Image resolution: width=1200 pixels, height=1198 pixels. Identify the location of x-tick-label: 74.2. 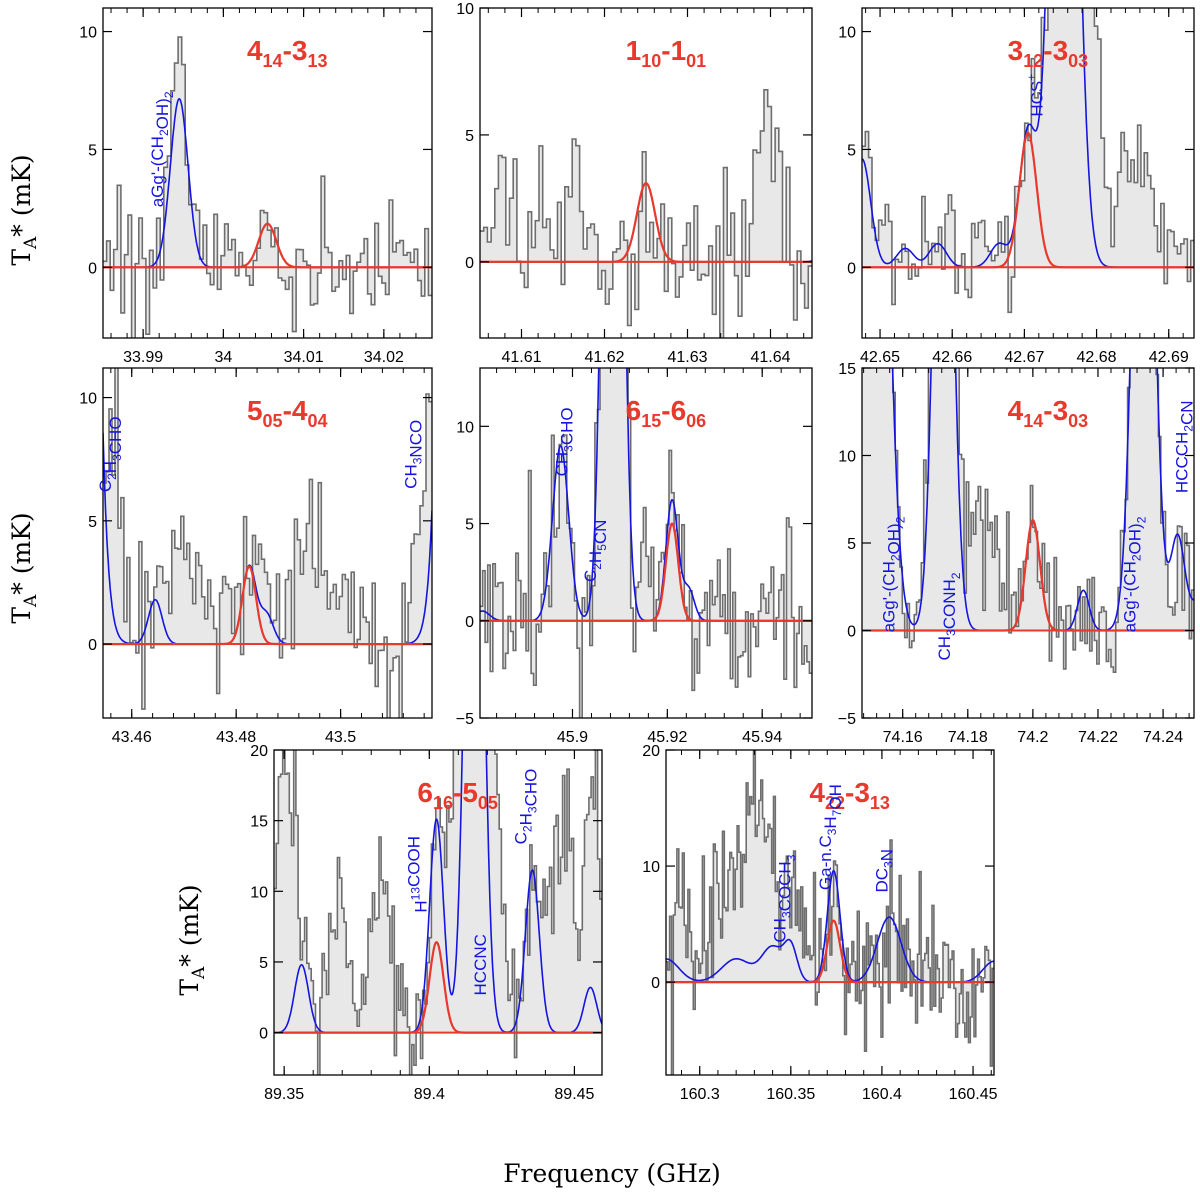
(1032, 737).